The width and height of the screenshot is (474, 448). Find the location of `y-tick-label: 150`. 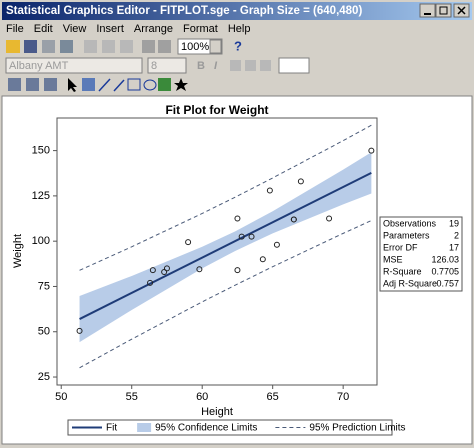

y-tick-label: 150 is located at coordinates (41, 151).